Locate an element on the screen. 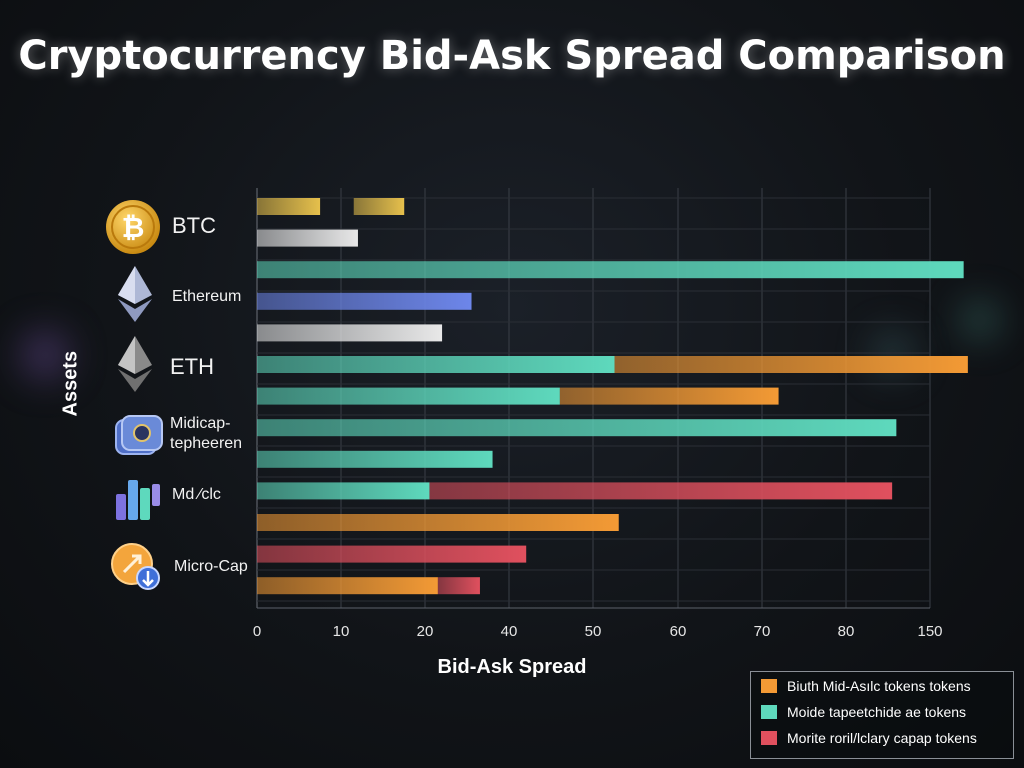 The width and height of the screenshot is (1024, 768). asset-label-midcap: Midicap- tepheeren is located at coordinates (206, 433).